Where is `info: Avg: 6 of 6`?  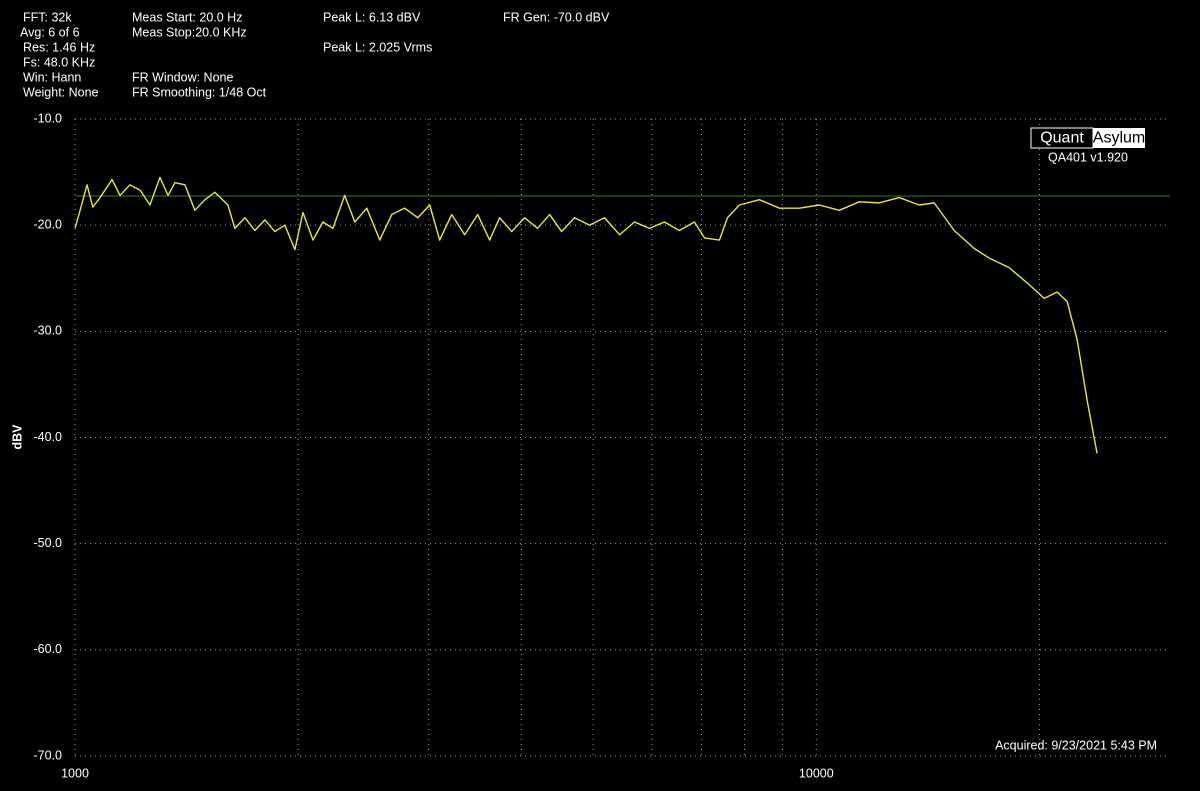 info: Avg: 6 of 6 is located at coordinates (50, 32).